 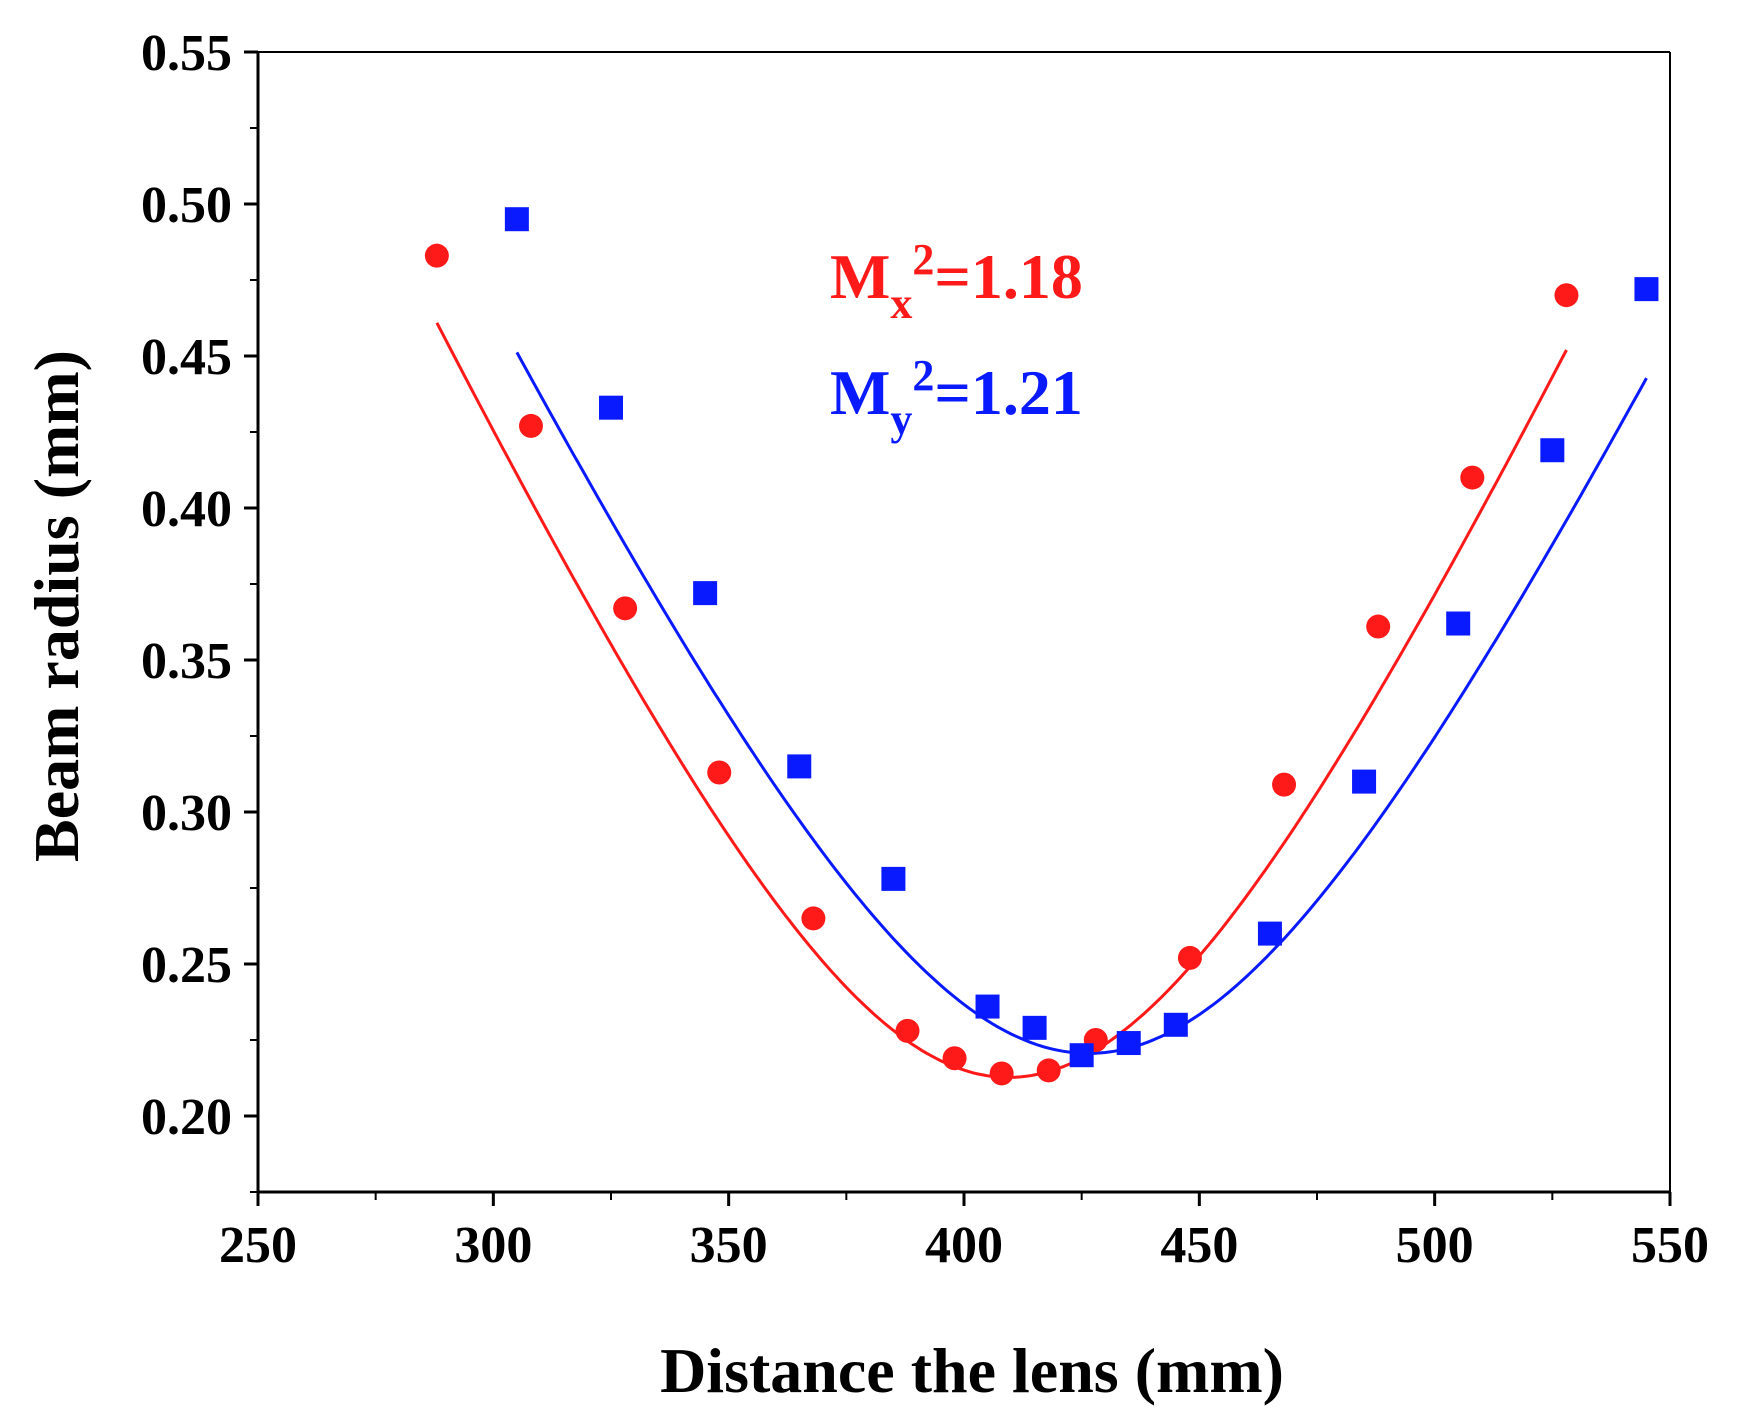 I want to click on x-tick-label: 300, so click(x=493, y=1245).